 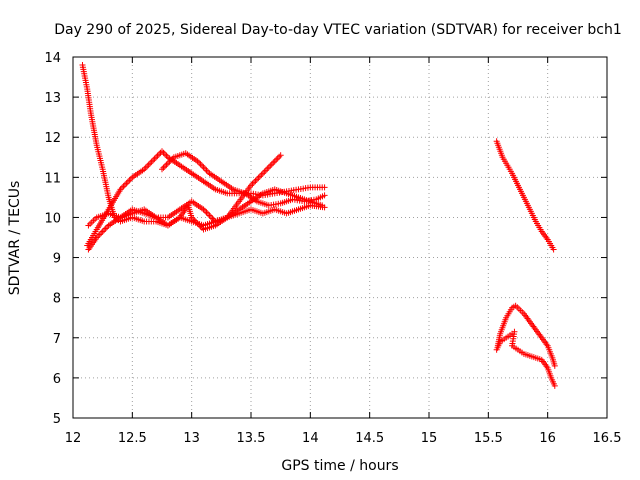 I want to click on x-tick-label: 12.5, so click(x=132, y=438).